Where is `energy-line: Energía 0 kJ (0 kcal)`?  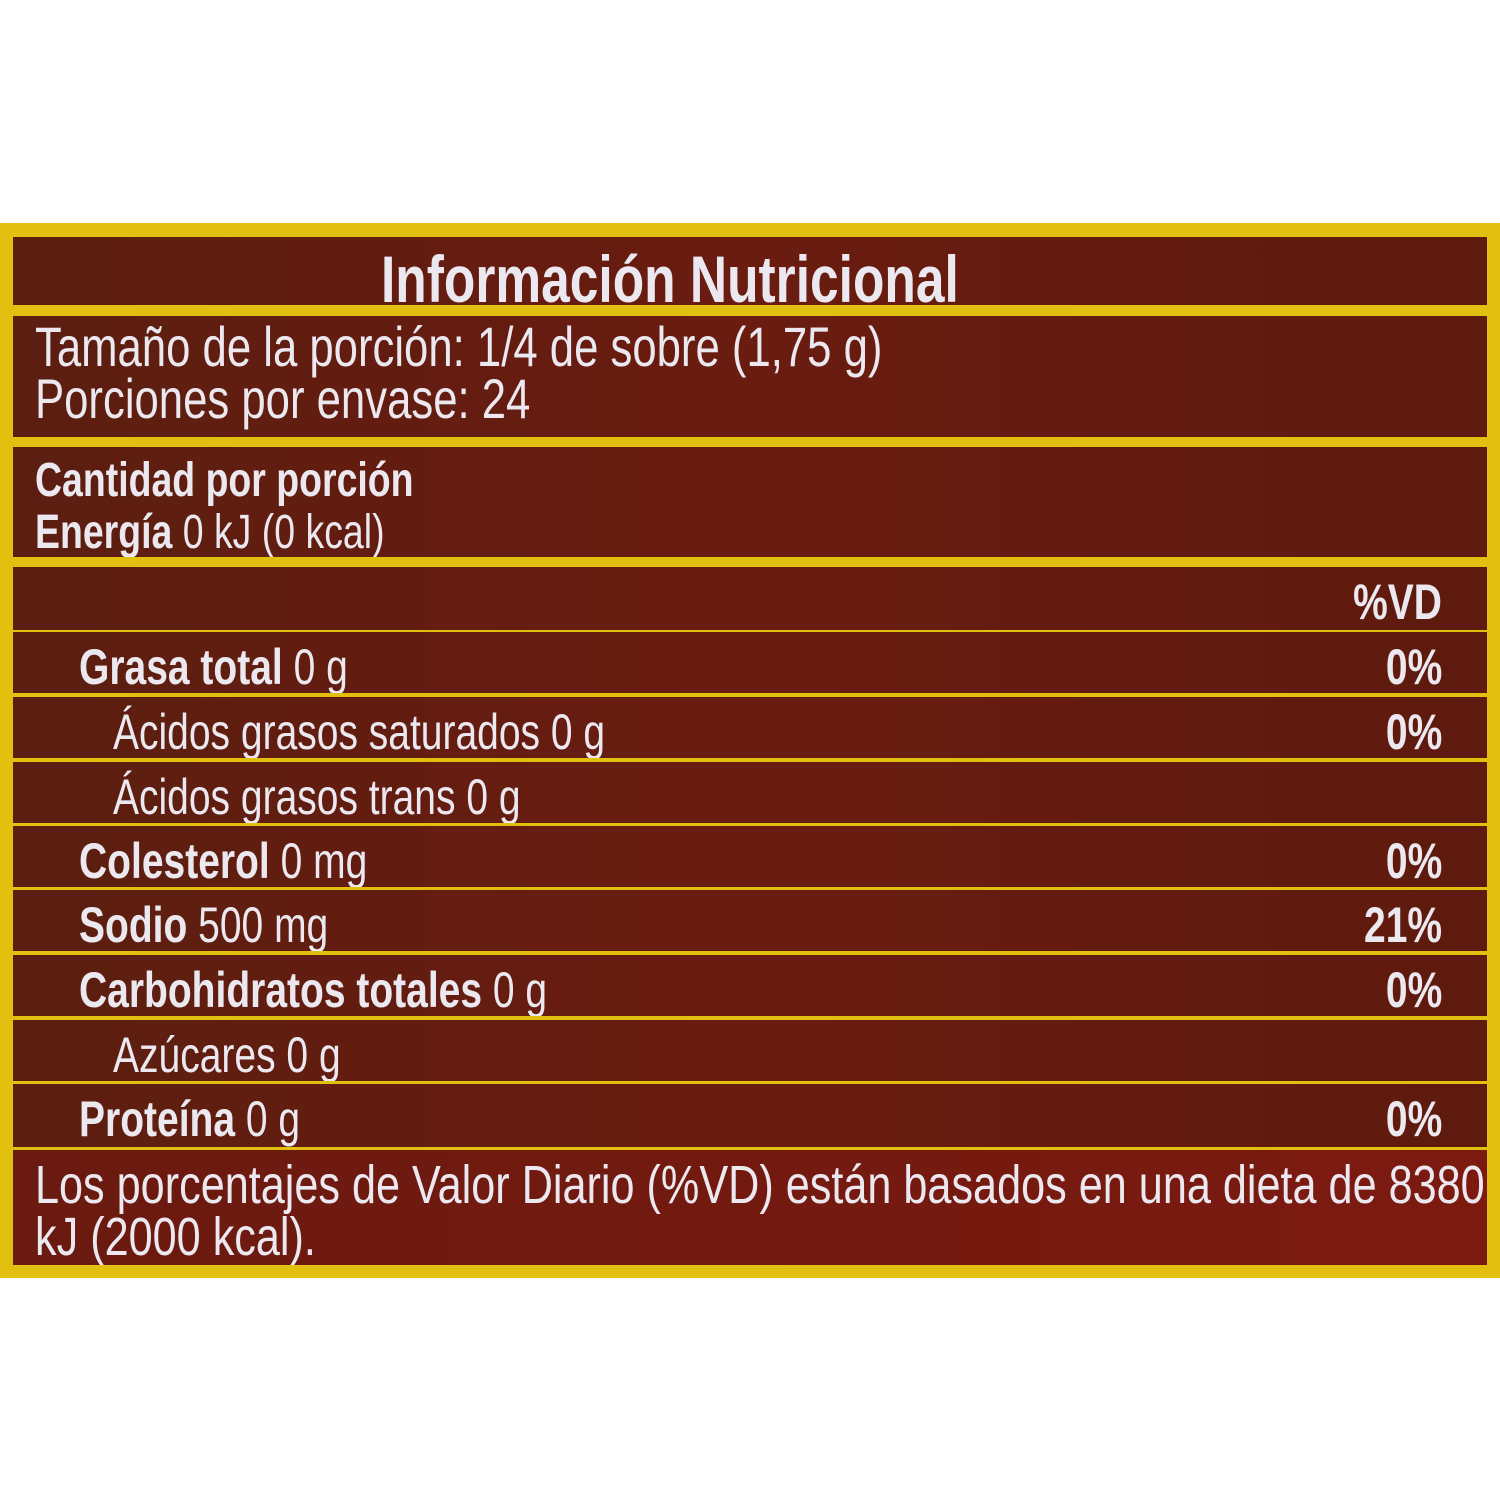
energy-line: Energía 0 kJ (0 kcal) is located at coordinates (210, 531).